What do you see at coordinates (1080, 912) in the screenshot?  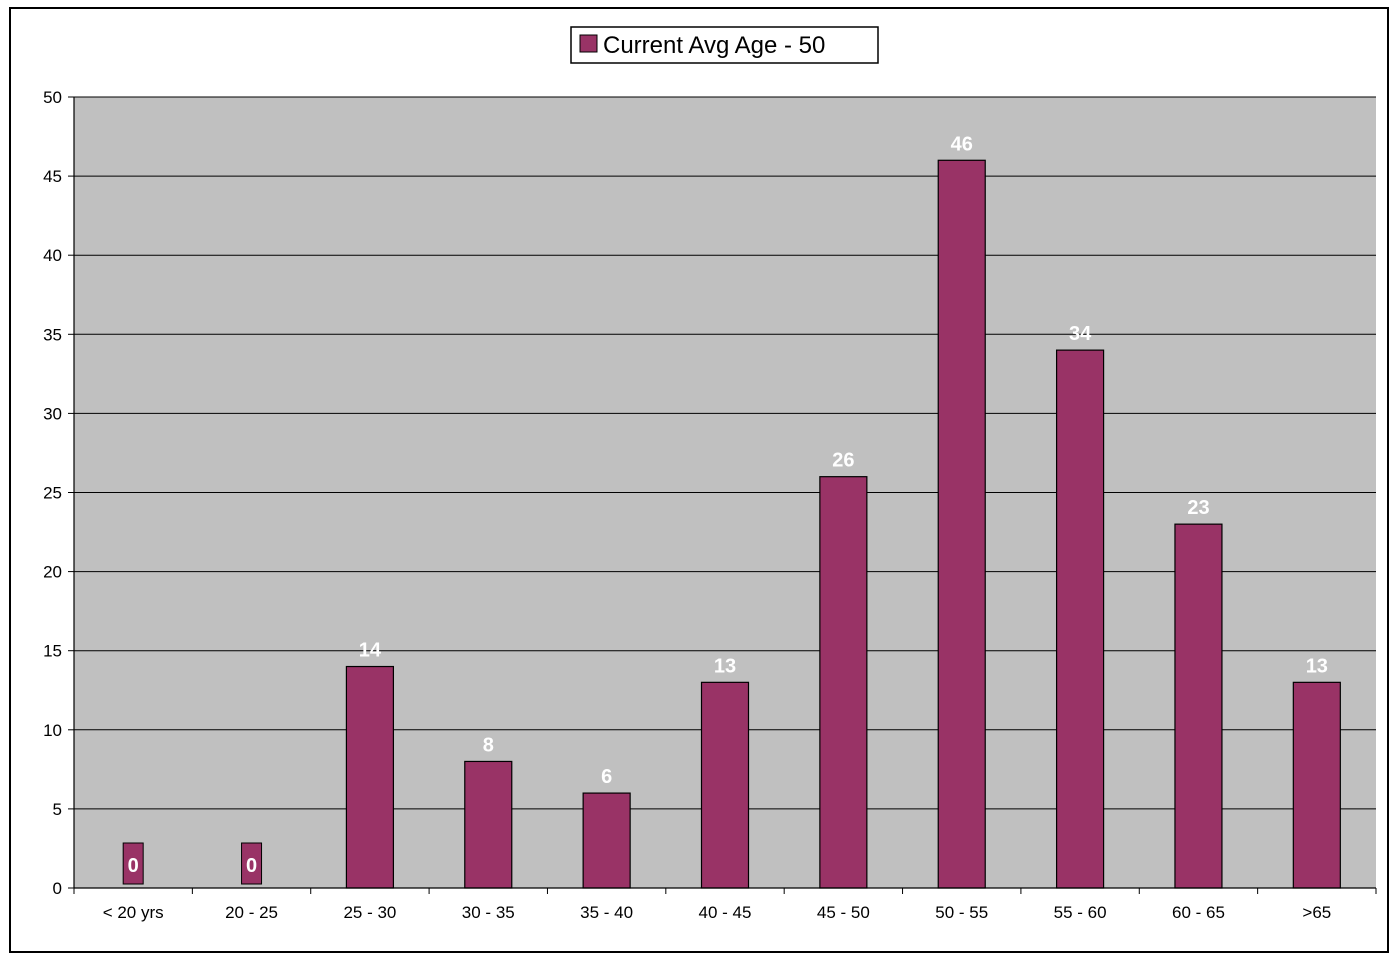 I see `x-tick-label-8: 55 - 60` at bounding box center [1080, 912].